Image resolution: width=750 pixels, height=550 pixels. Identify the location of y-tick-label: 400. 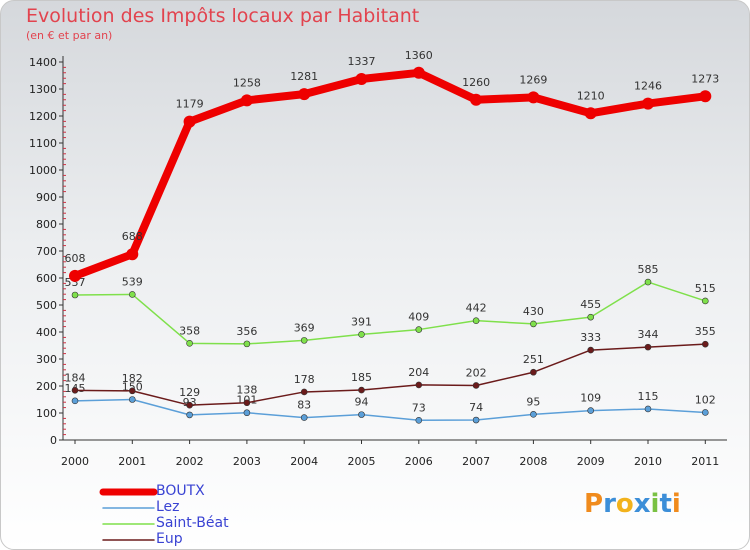
(46, 332).